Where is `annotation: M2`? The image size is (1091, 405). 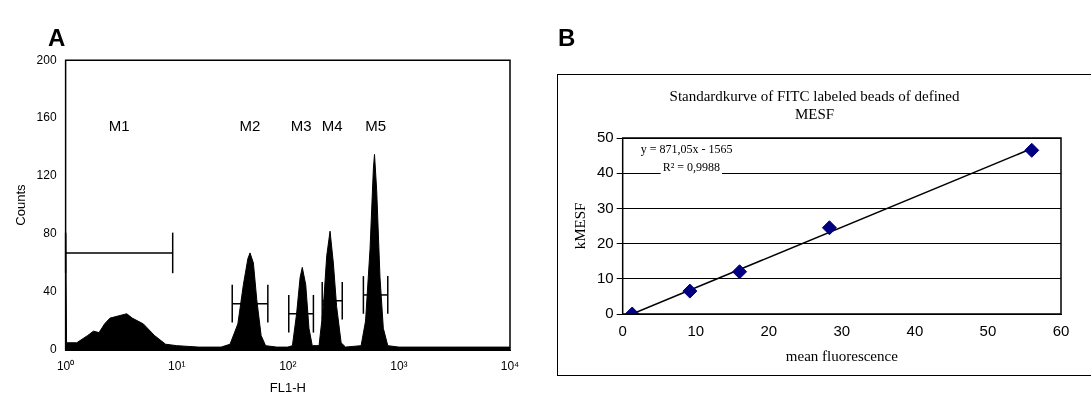 annotation: M2 is located at coordinates (250, 125).